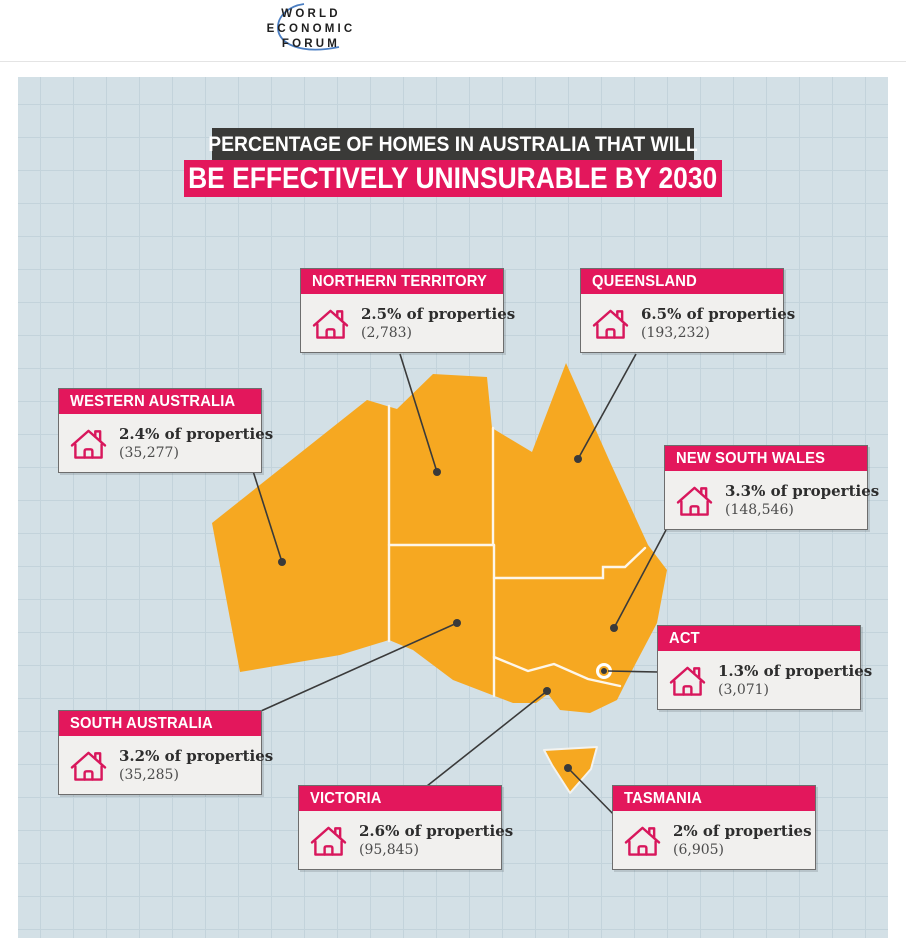 The width and height of the screenshot is (906, 946). Describe the element at coordinates (714, 798) in the screenshot. I see `callout-header: TASMANIA` at that location.